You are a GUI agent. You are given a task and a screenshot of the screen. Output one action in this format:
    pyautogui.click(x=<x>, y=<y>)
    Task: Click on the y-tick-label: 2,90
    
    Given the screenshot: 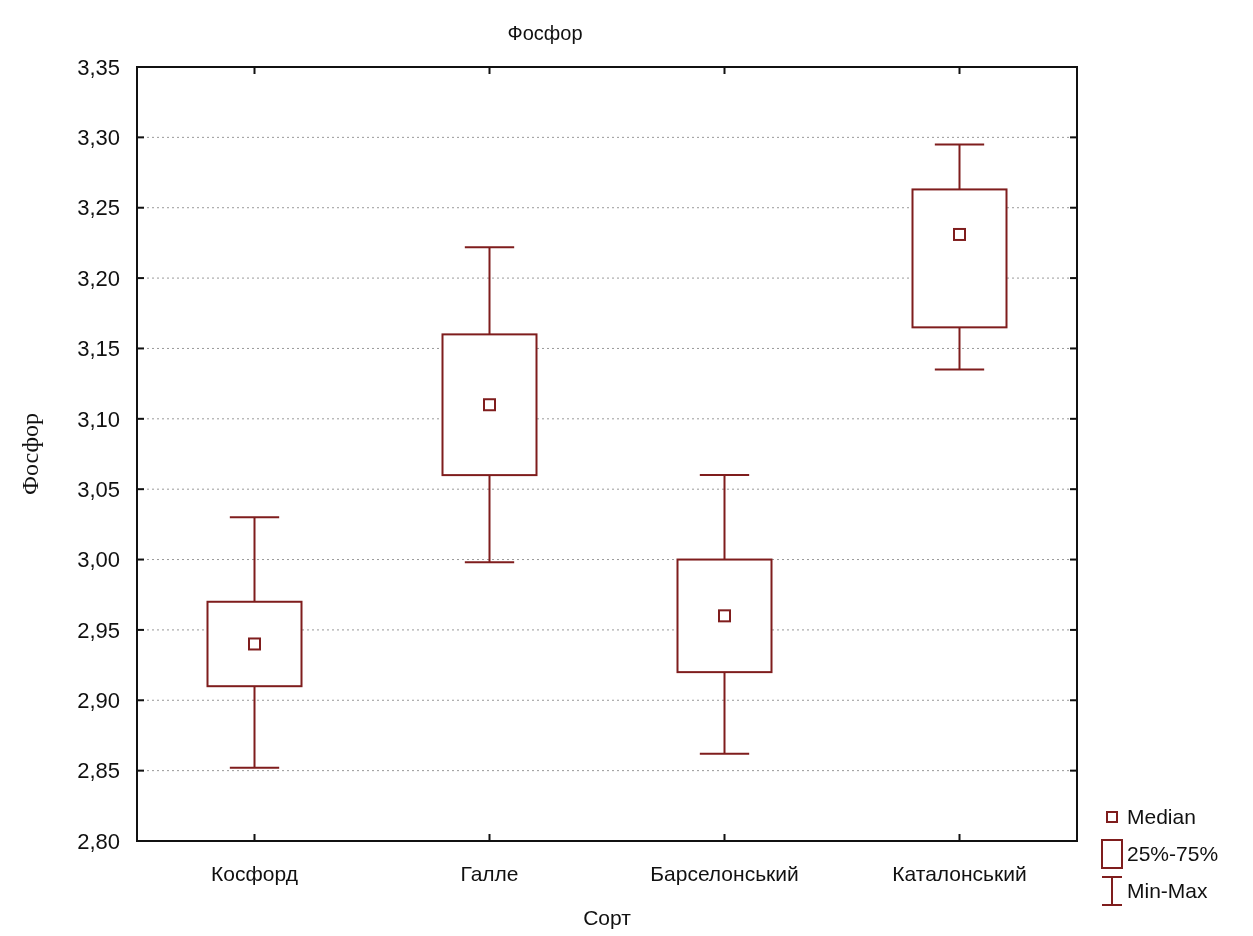 What is the action you would take?
    pyautogui.click(x=98, y=700)
    